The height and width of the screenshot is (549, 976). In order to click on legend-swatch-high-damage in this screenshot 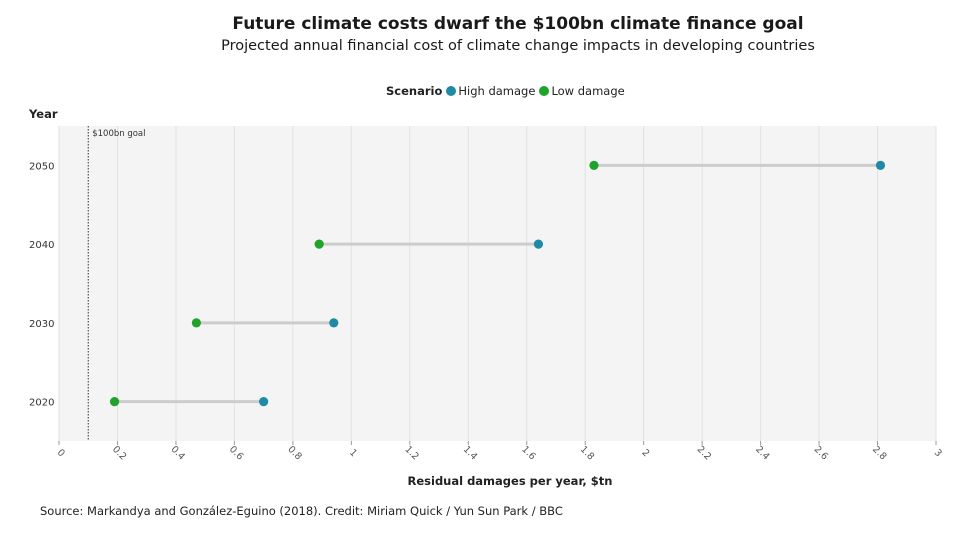, I will do `click(451, 91)`.